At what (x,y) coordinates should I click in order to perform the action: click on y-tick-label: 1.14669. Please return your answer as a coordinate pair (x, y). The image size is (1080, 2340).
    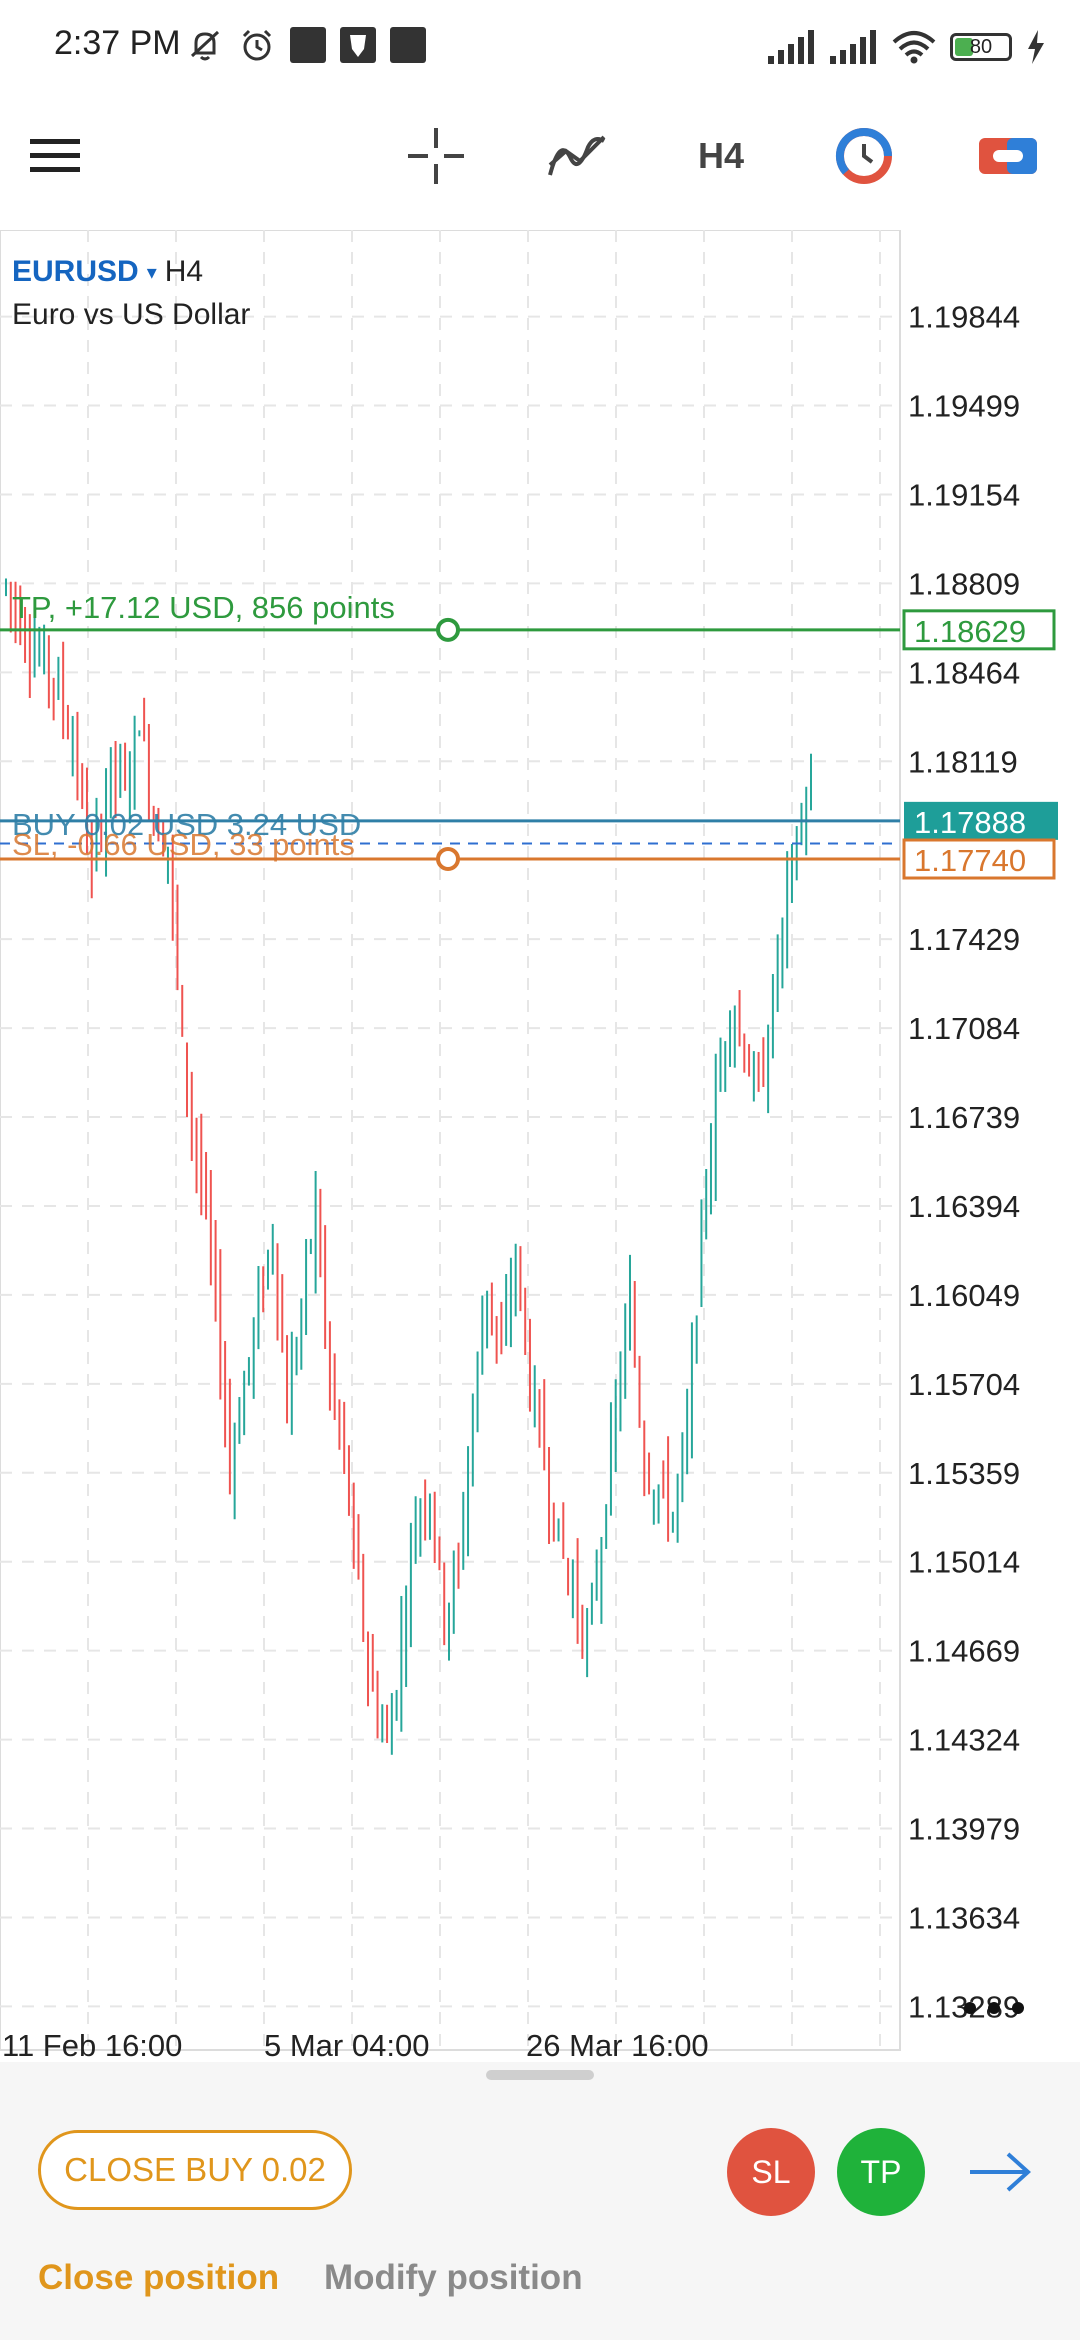
    Looking at the image, I should click on (964, 1651).